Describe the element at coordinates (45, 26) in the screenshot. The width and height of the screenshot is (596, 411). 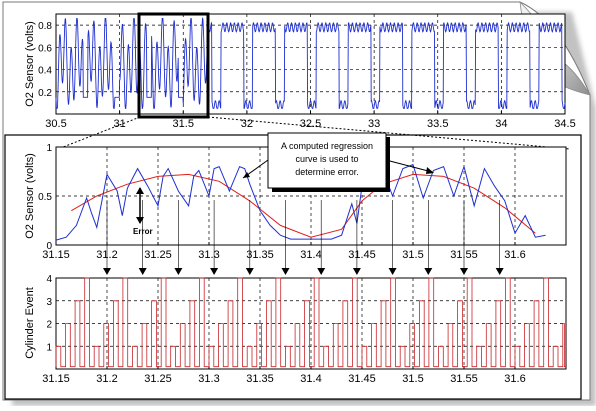
I see `y-tick-label: 0.8` at that location.